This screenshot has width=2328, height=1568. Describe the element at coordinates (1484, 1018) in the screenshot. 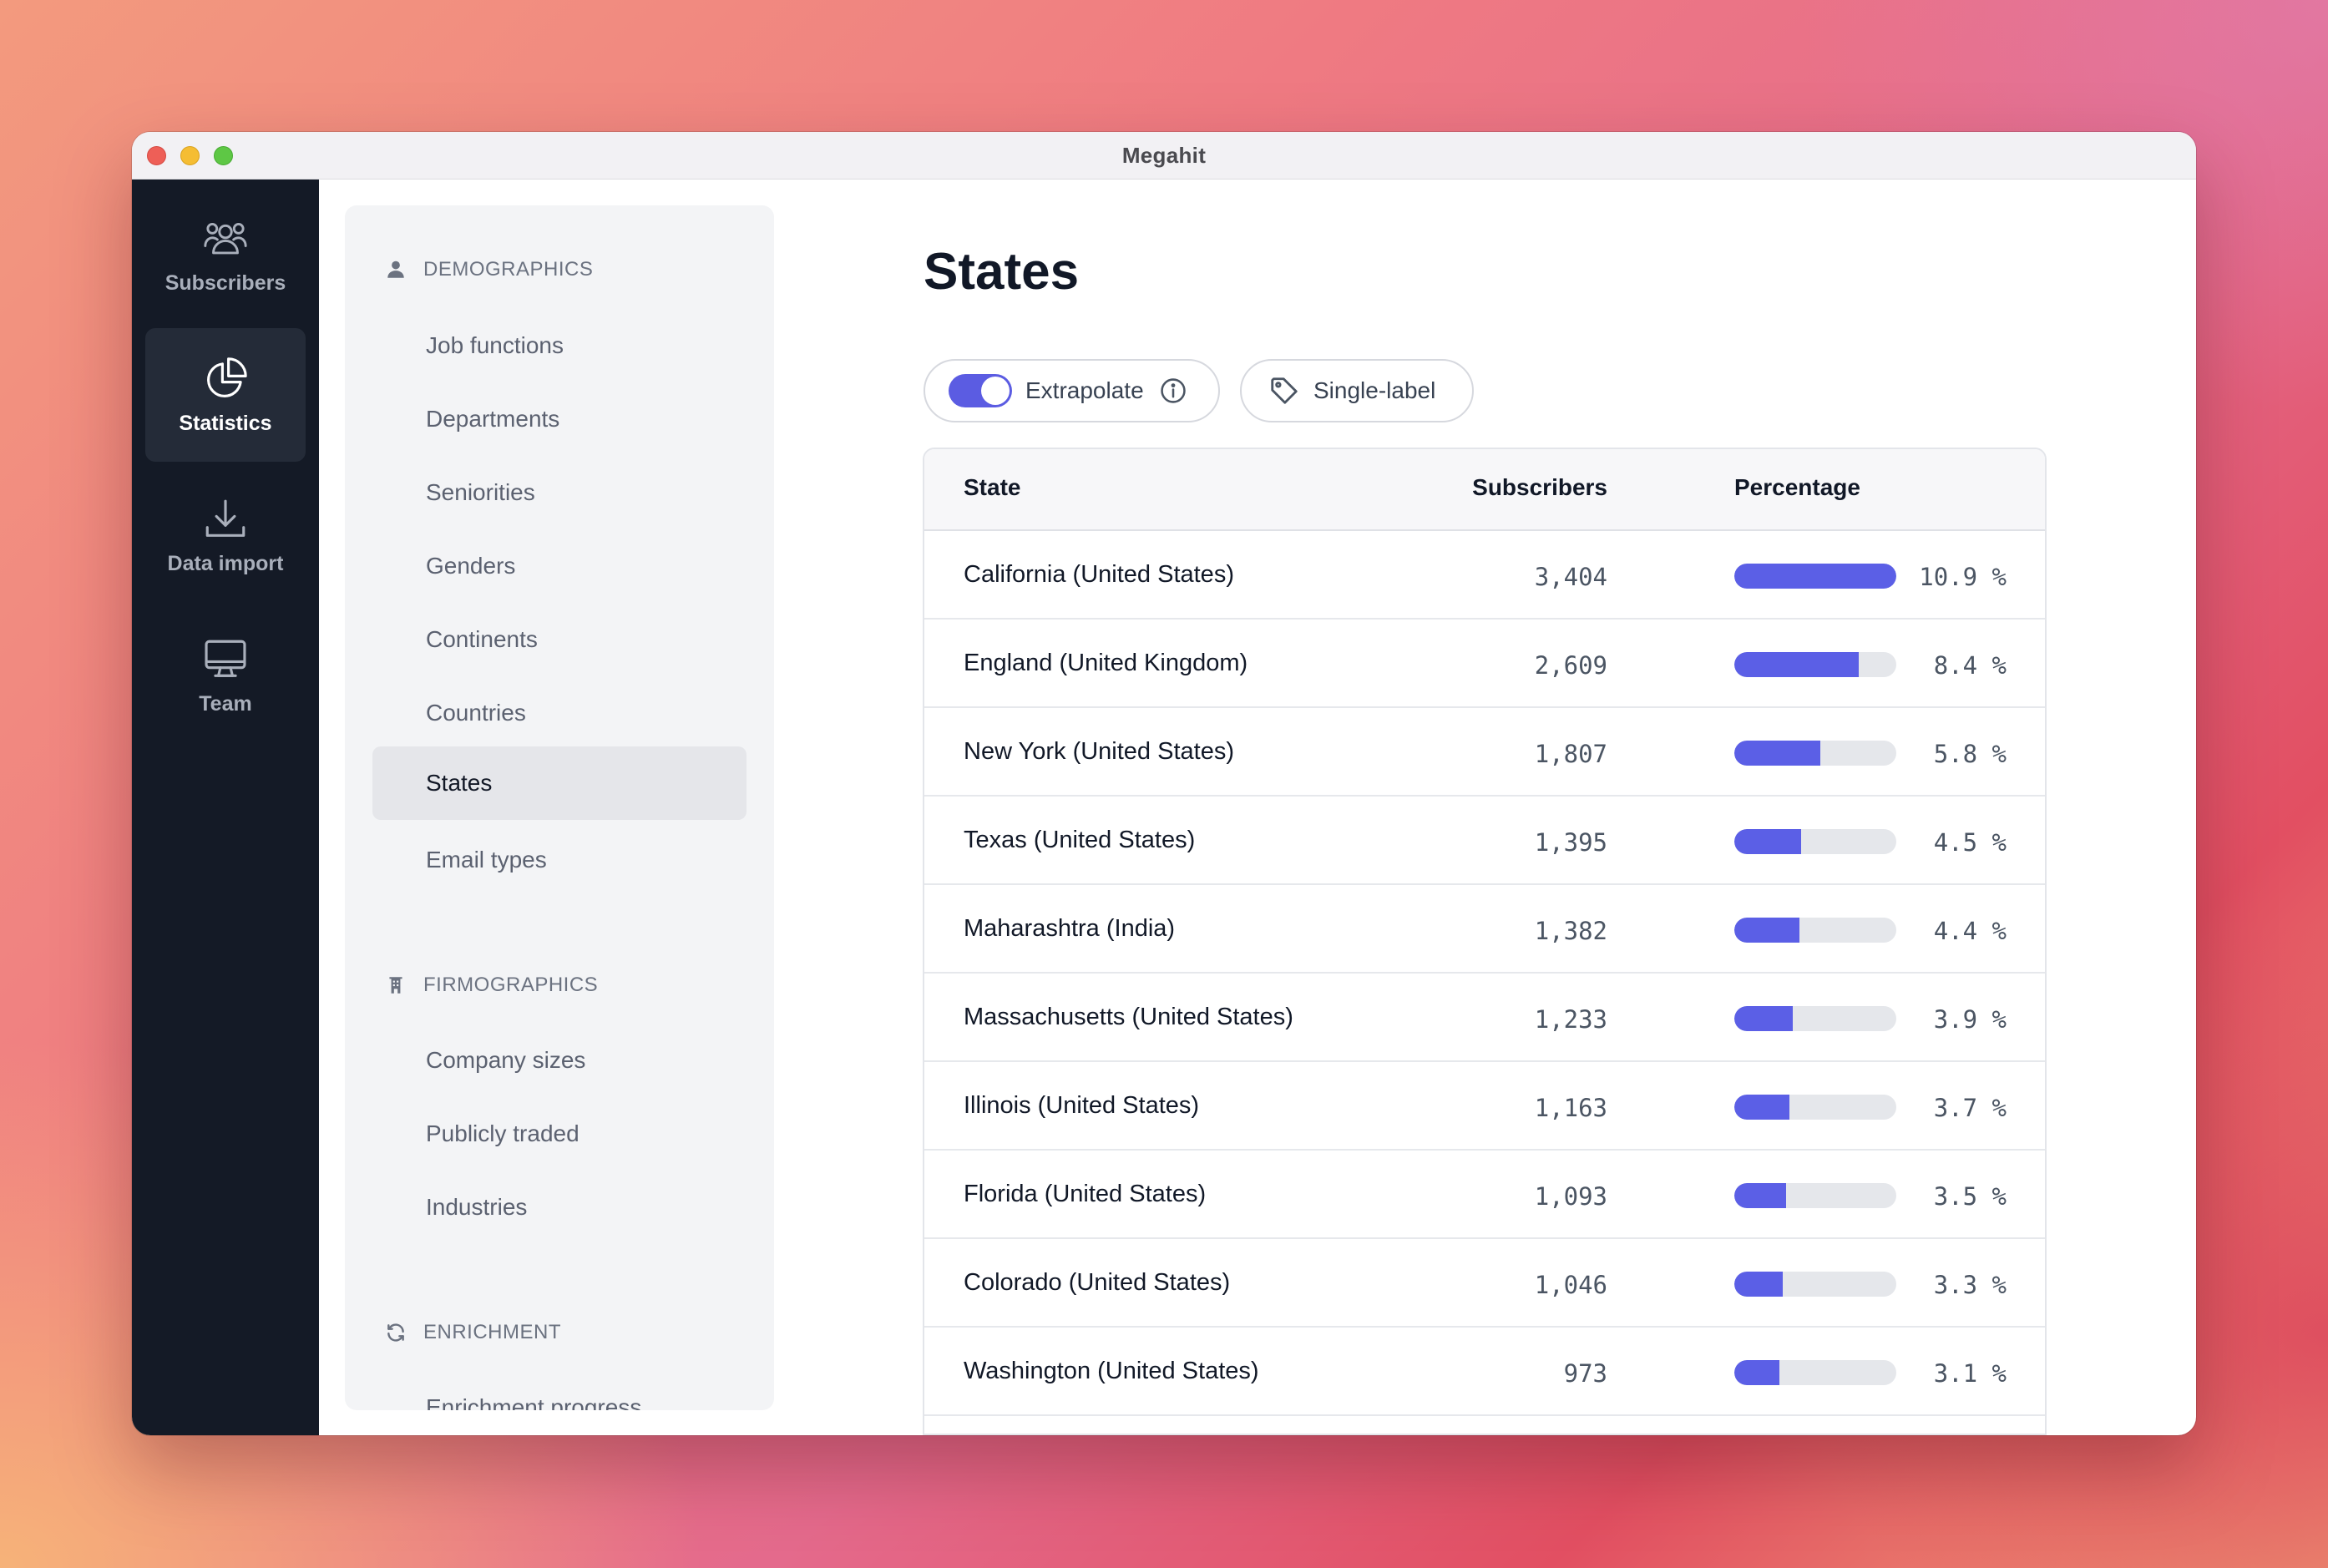

I see `table-row: Massachusetts (United States) 1,233 3.9 %` at that location.